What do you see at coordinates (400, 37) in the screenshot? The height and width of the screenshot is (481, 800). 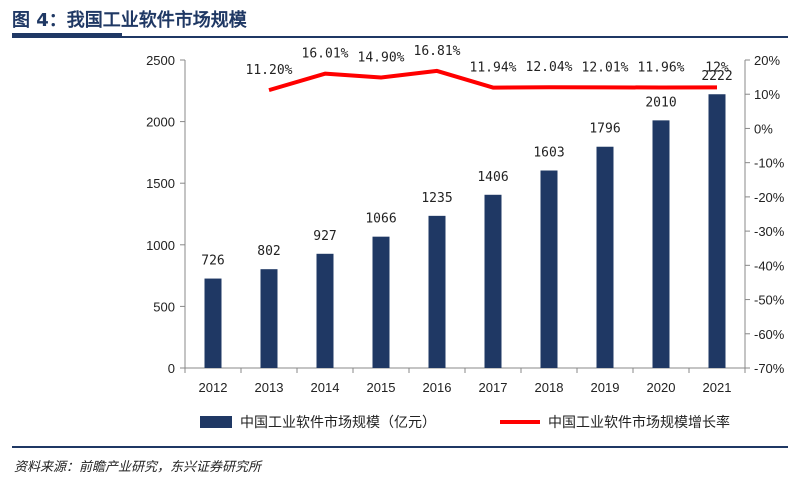 I see `title-rule` at bounding box center [400, 37].